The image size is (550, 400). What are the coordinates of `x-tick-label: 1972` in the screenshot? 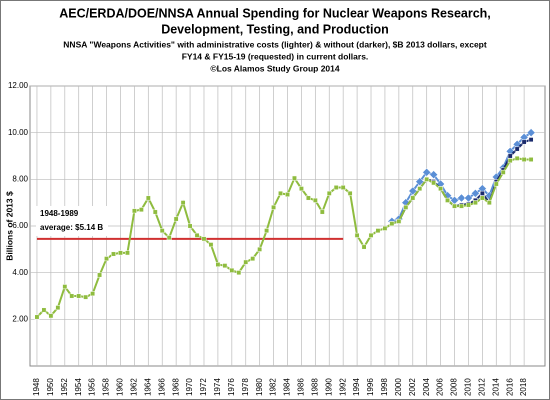 It's located at (203, 387).